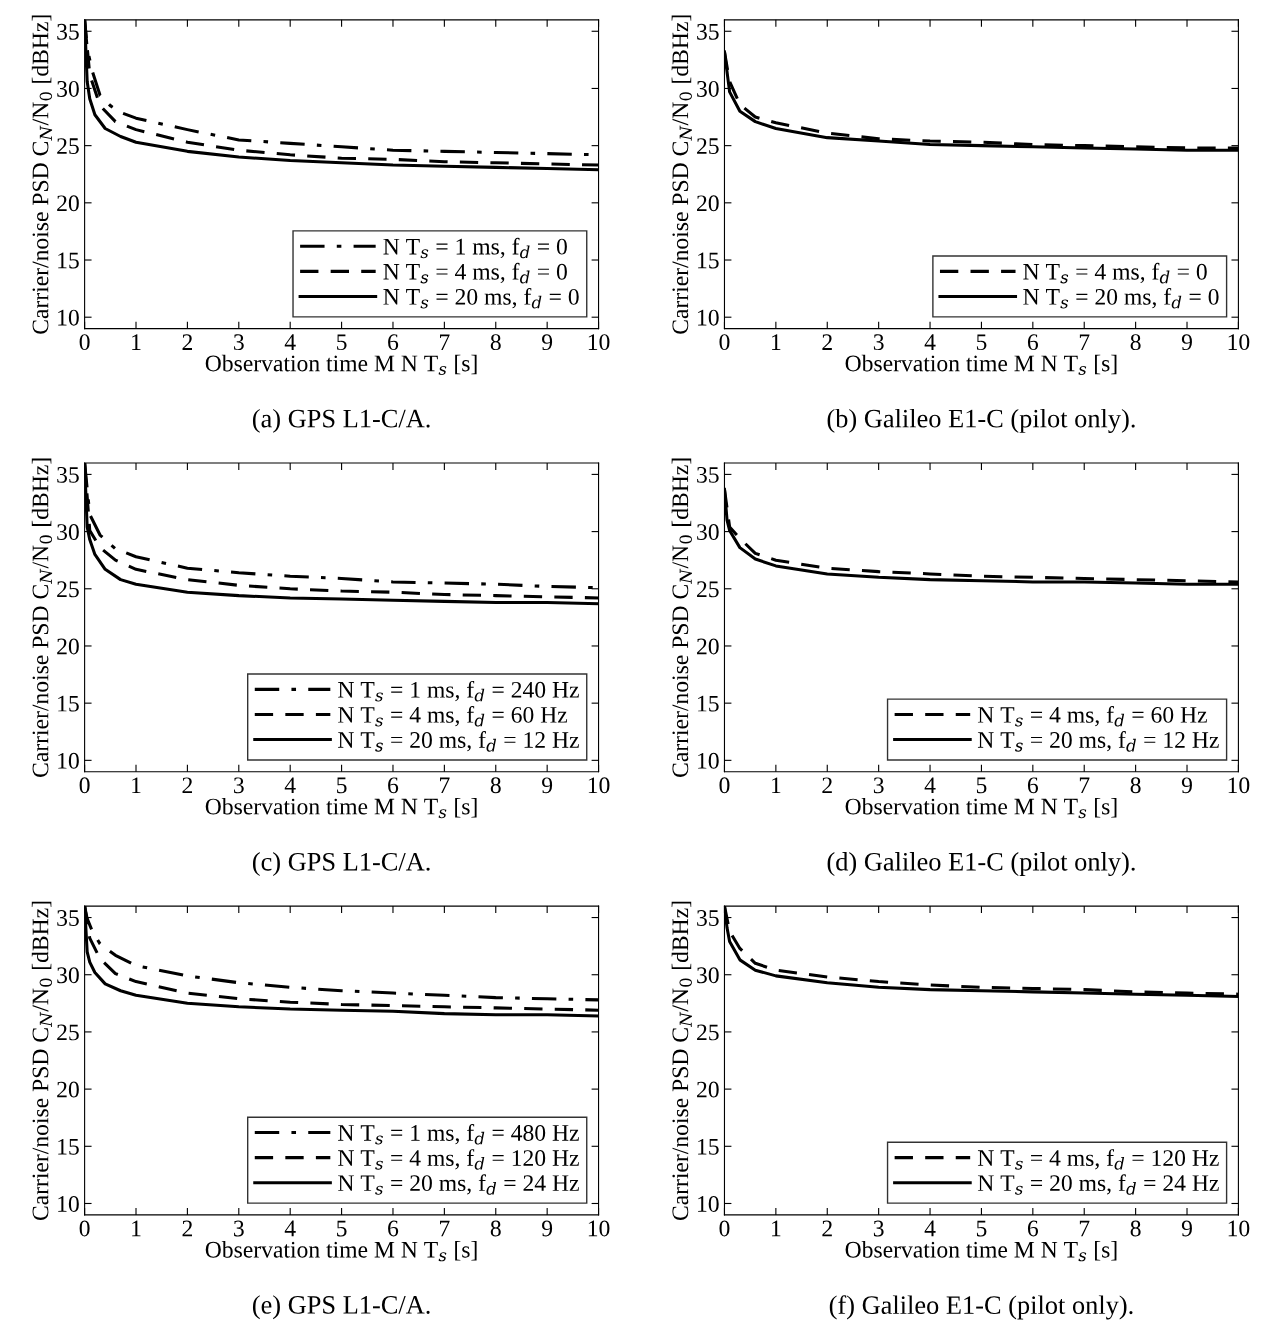 Image resolution: width=1282 pixels, height=1322 pixels. I want to click on text: (a) GPS L1-C/A., so click(341, 420).